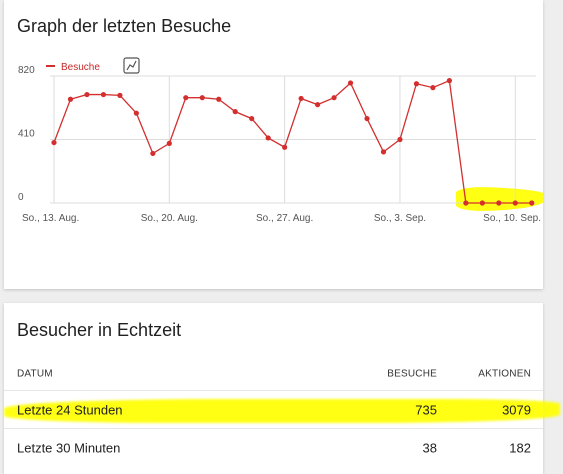 The height and width of the screenshot is (474, 563). I want to click on column-header-visits: BESUCHE, so click(412, 374).